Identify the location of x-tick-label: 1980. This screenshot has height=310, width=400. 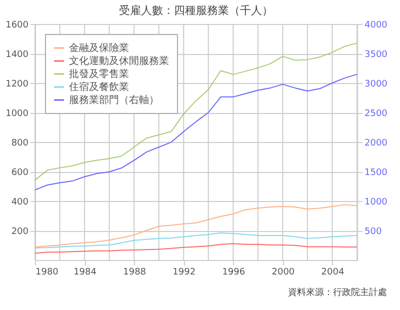
(47, 273).